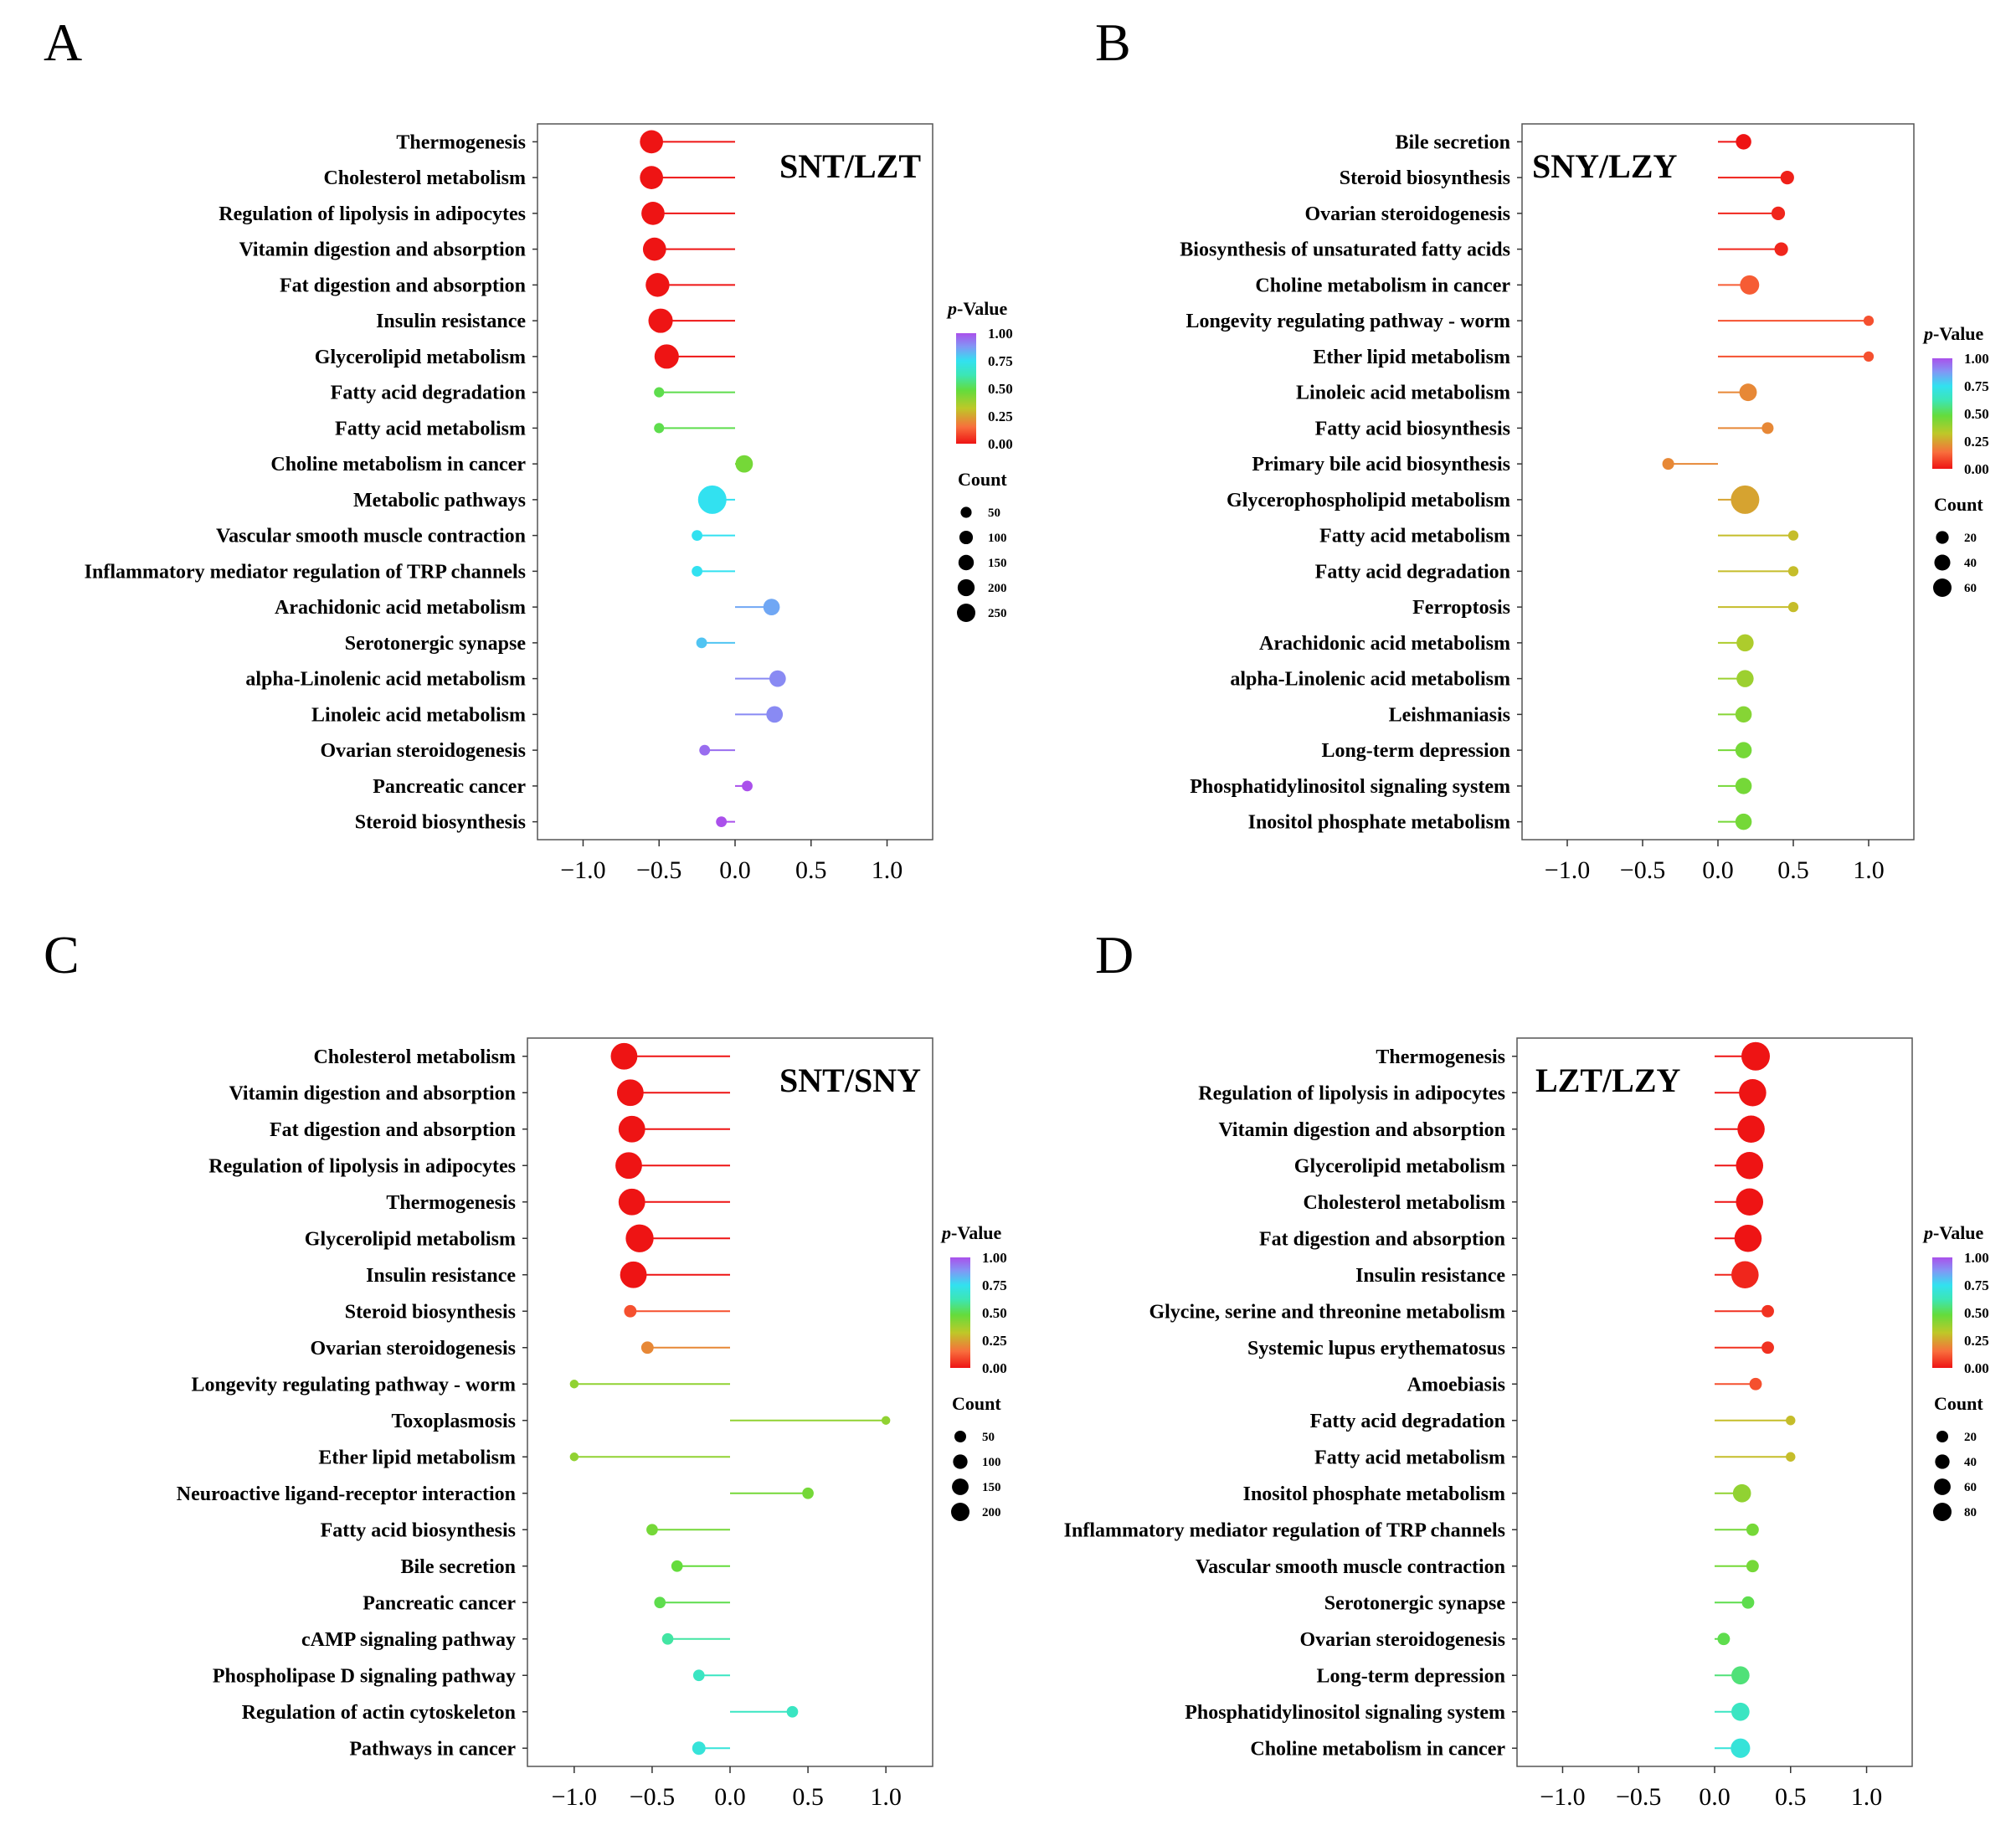 The image size is (2016, 1825). I want to click on pvalue-tick-label: 0.25, so click(1976, 442).